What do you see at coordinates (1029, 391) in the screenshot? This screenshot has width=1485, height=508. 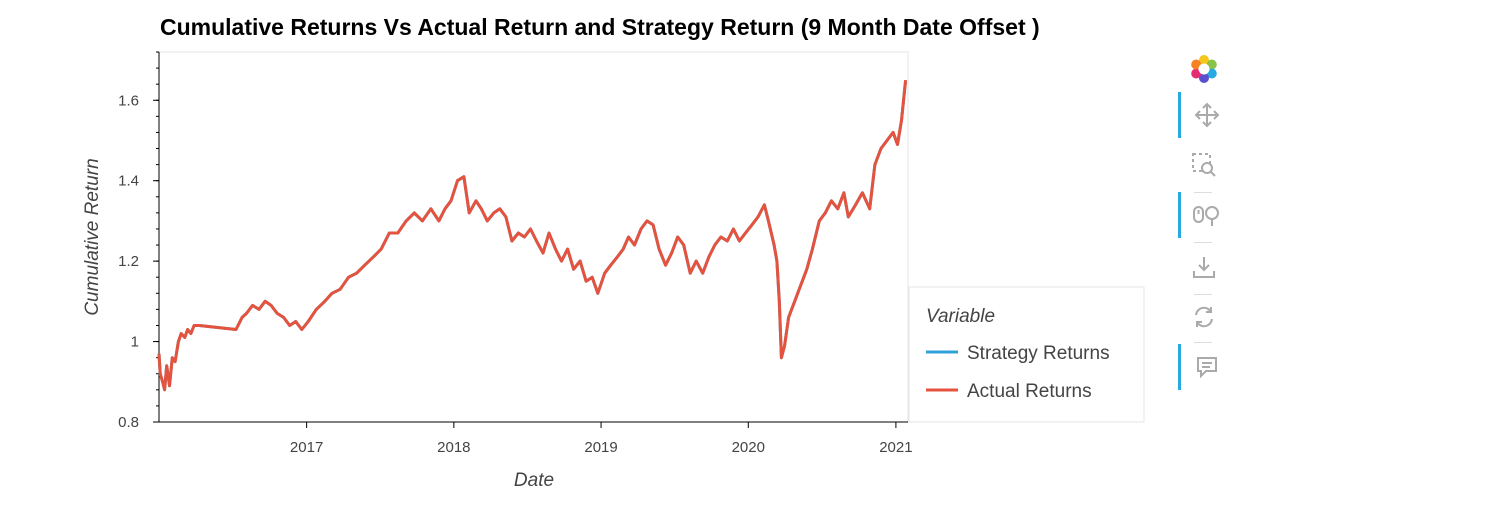 I see `legend-label: Actual Returns` at bounding box center [1029, 391].